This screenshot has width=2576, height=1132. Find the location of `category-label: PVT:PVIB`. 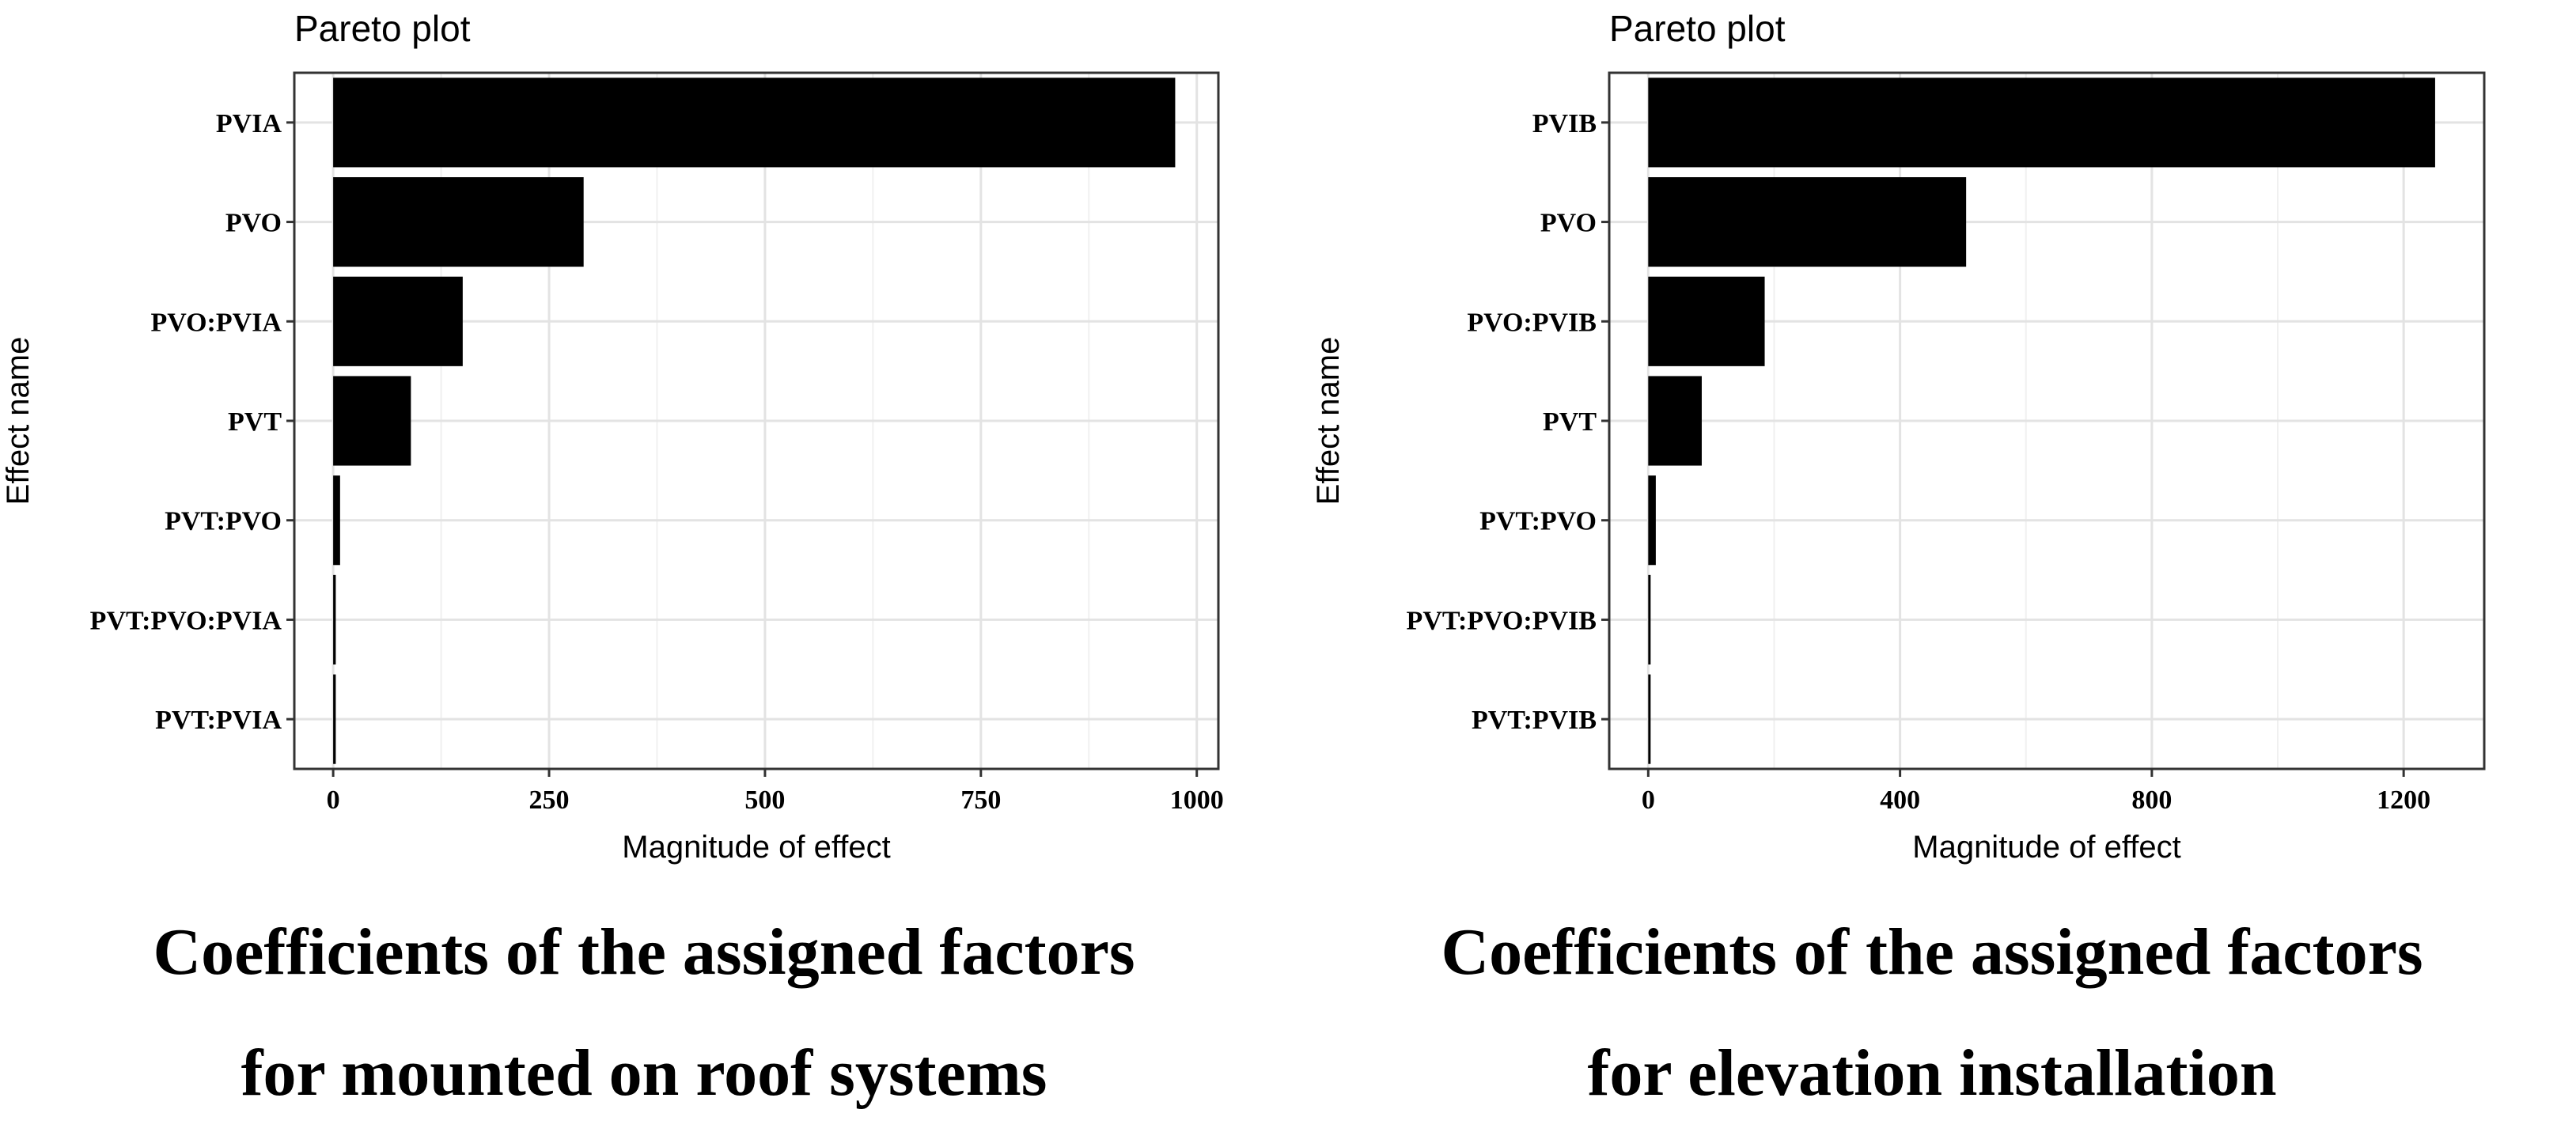

category-label: PVT:PVIB is located at coordinates (1534, 720).